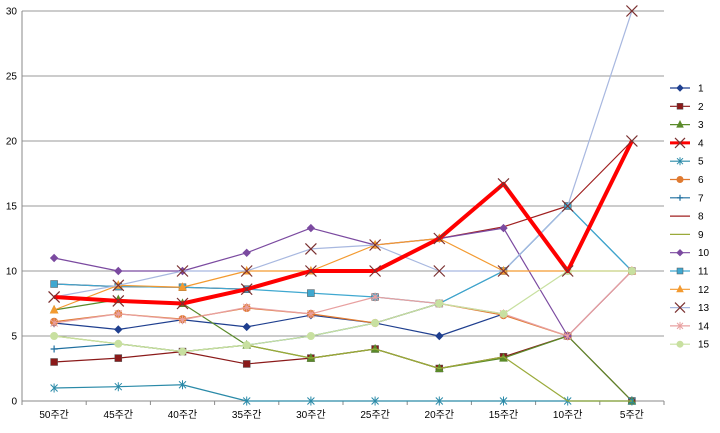 The height and width of the screenshot is (433, 720). What do you see at coordinates (12, 207) in the screenshot?
I see `y-tick-label: 15` at bounding box center [12, 207].